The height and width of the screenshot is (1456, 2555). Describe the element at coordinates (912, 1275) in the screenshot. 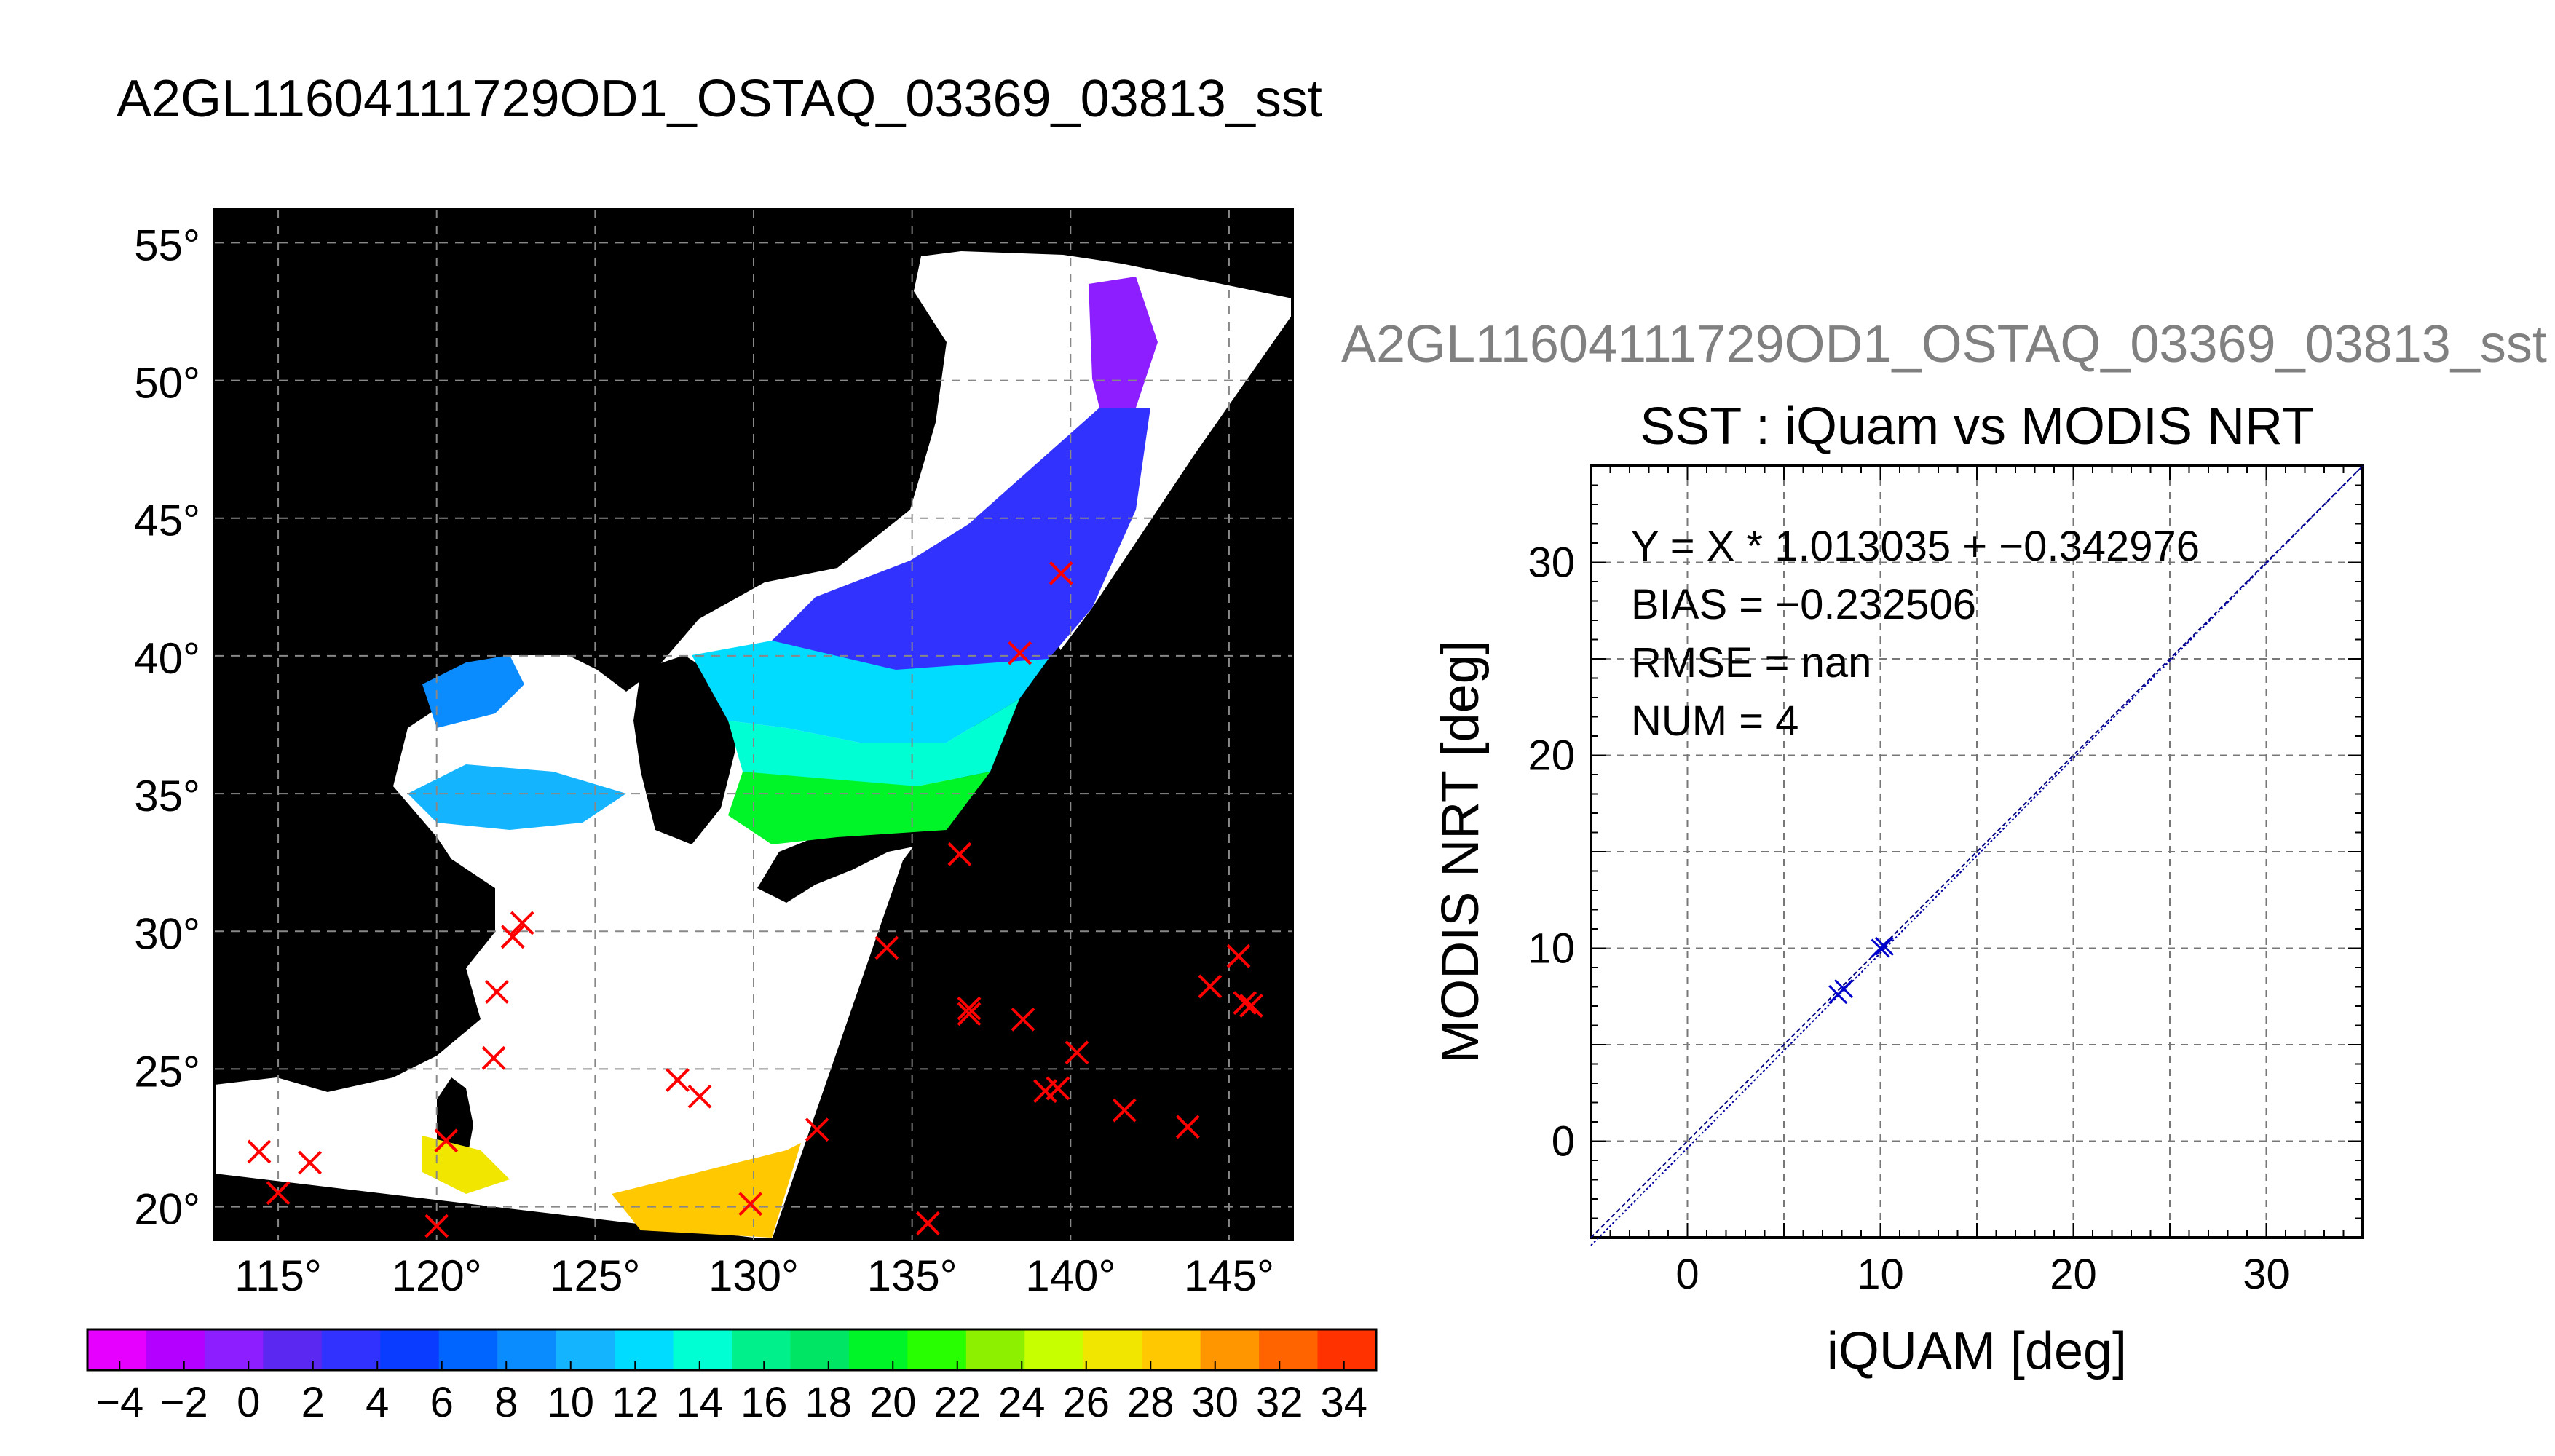

I see `map-lon-tick-label: 135°` at that location.